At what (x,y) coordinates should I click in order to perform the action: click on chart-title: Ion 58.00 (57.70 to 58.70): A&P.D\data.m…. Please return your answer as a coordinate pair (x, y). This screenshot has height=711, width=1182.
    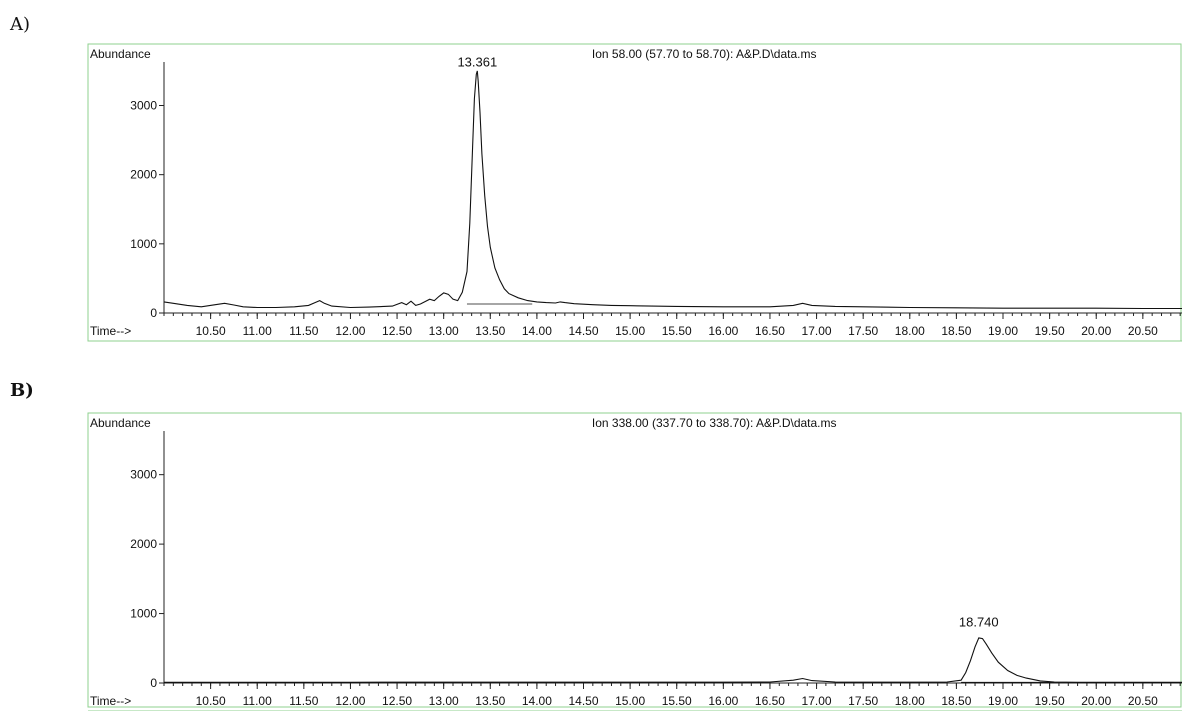
    Looking at the image, I should click on (704, 54).